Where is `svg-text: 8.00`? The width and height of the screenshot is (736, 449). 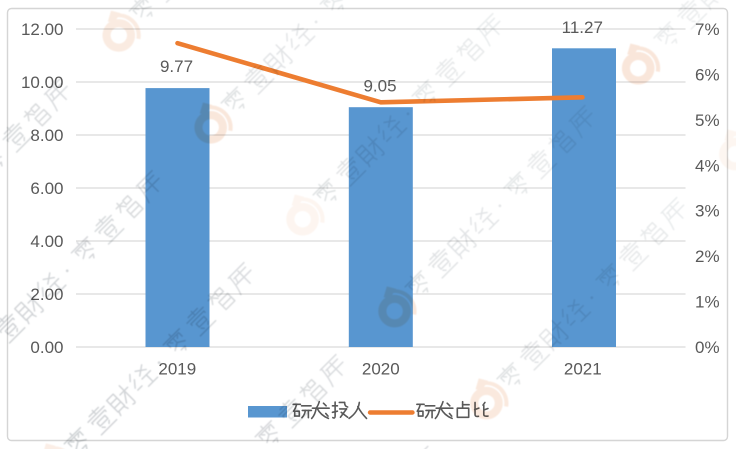
svg-text: 8.00 is located at coordinates (46, 135).